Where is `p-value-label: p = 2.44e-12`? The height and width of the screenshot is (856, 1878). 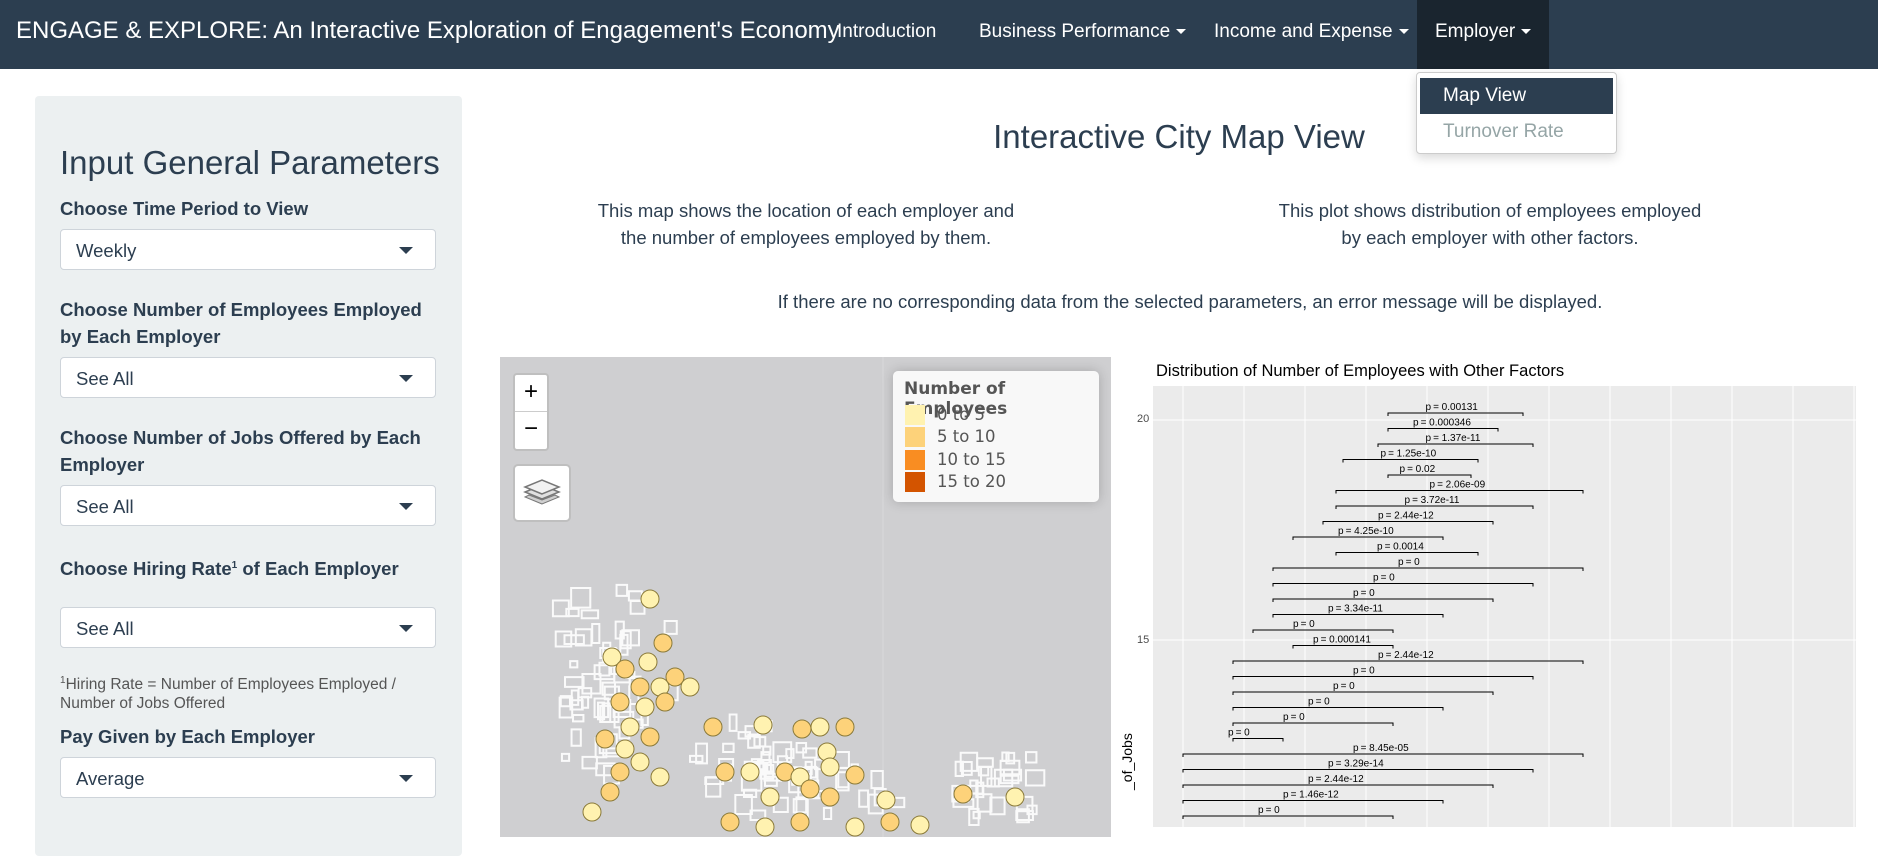
p-value-label: p = 2.44e-12 is located at coordinates (1406, 516).